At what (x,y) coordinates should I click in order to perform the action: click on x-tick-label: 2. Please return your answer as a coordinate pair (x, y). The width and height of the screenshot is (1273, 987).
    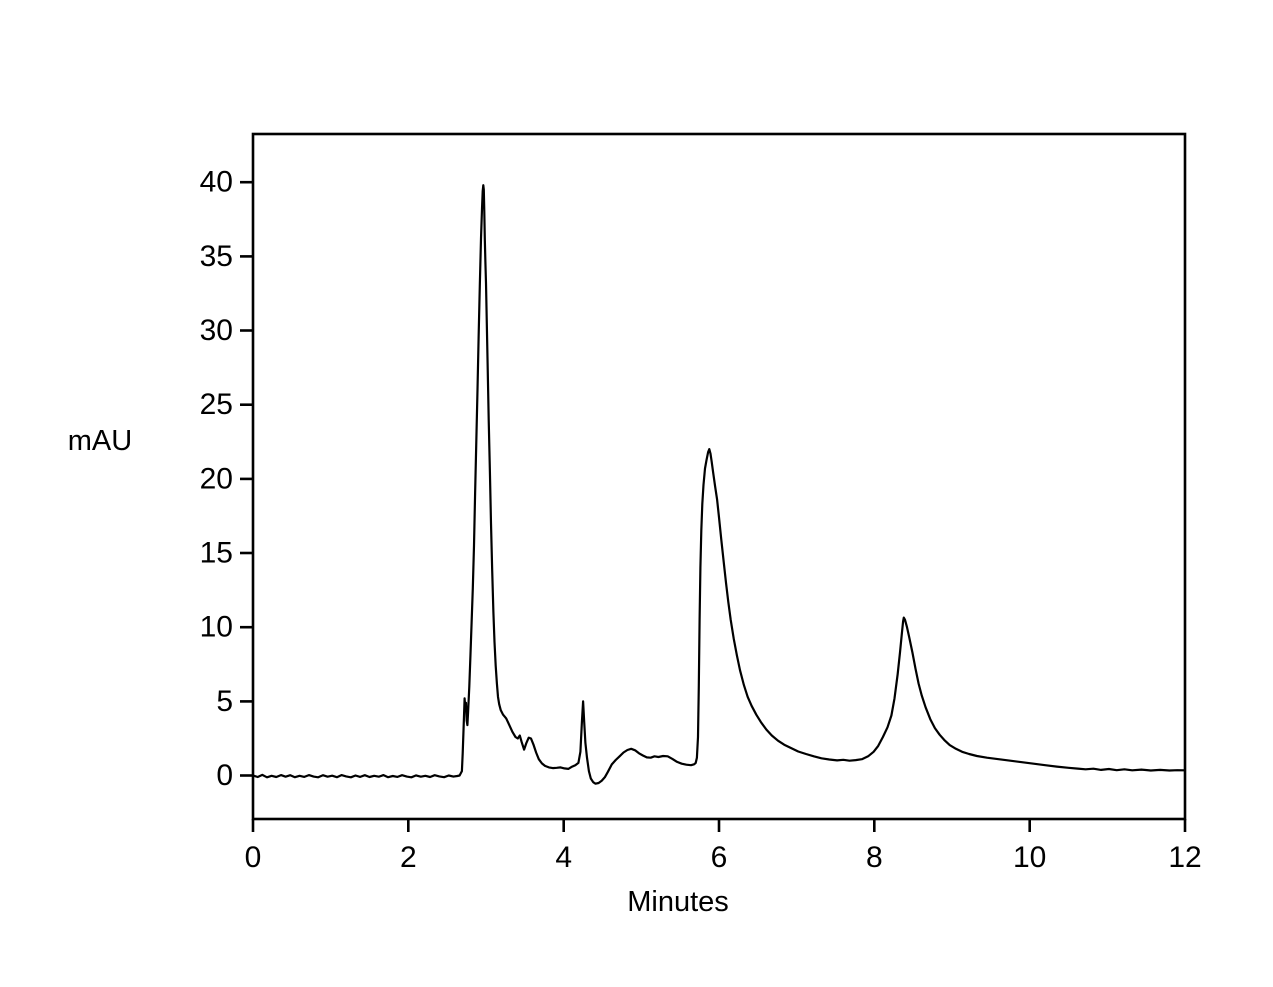
    Looking at the image, I should click on (408, 857).